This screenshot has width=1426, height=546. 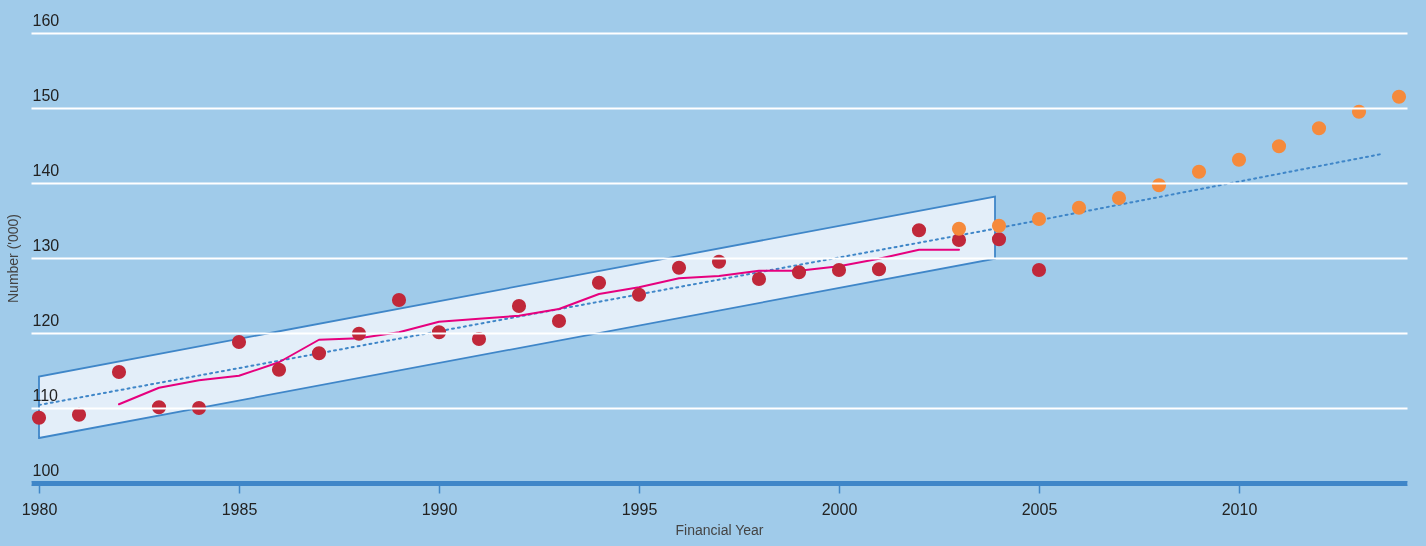 What do you see at coordinates (46, 245) in the screenshot?
I see `y-tick-label: 130` at bounding box center [46, 245].